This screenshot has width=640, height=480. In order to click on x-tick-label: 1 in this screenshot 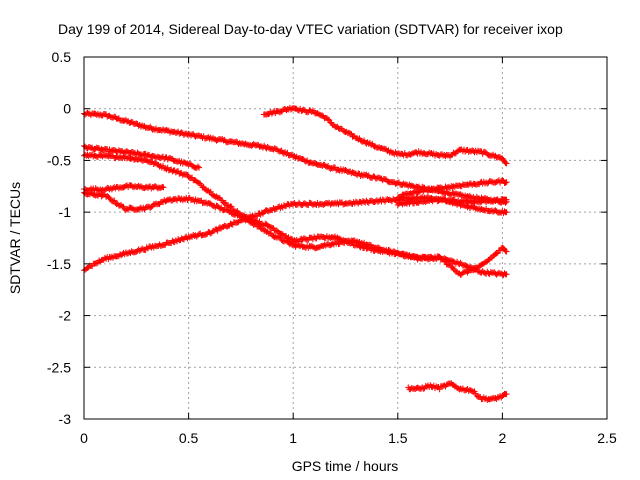, I will do `click(293, 438)`.